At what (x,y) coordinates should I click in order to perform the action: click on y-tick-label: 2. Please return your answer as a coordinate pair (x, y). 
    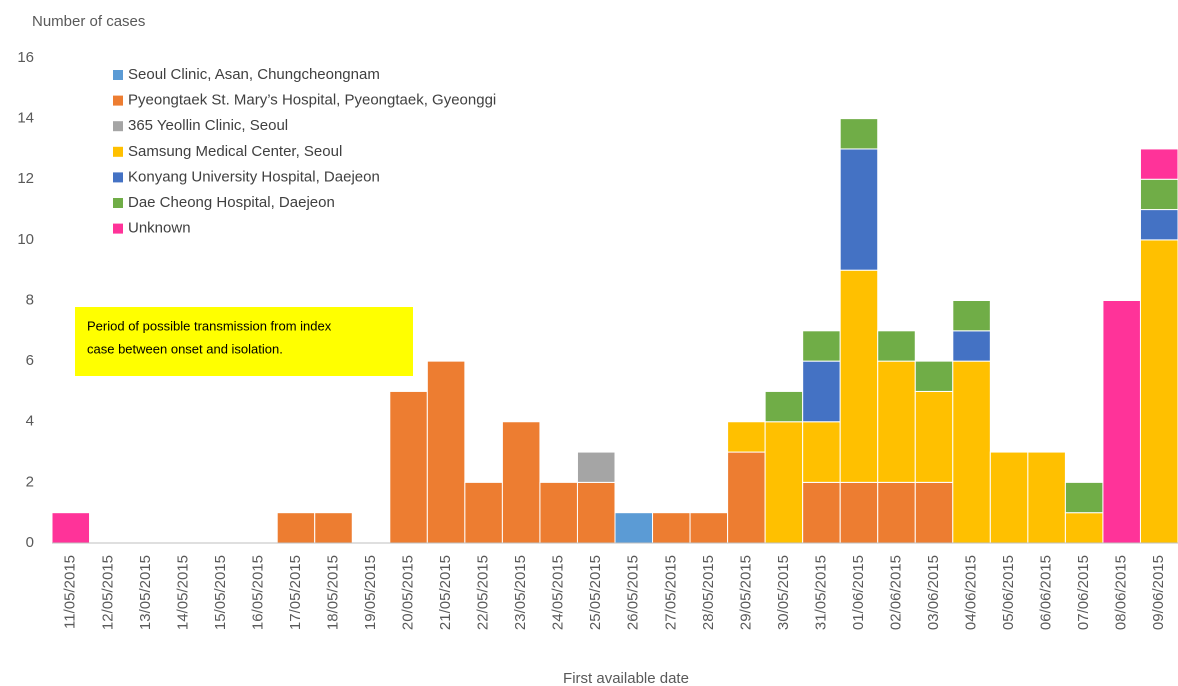
    Looking at the image, I should click on (30, 481).